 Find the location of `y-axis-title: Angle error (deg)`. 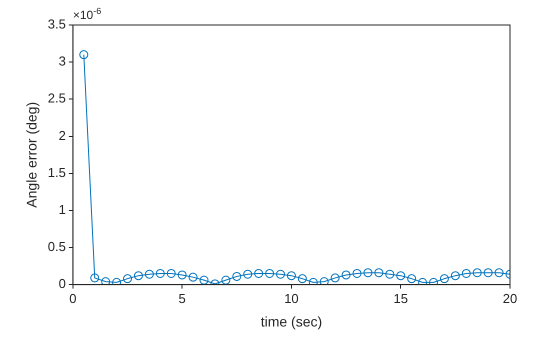

y-axis-title: Angle error (deg) is located at coordinates (31, 155).